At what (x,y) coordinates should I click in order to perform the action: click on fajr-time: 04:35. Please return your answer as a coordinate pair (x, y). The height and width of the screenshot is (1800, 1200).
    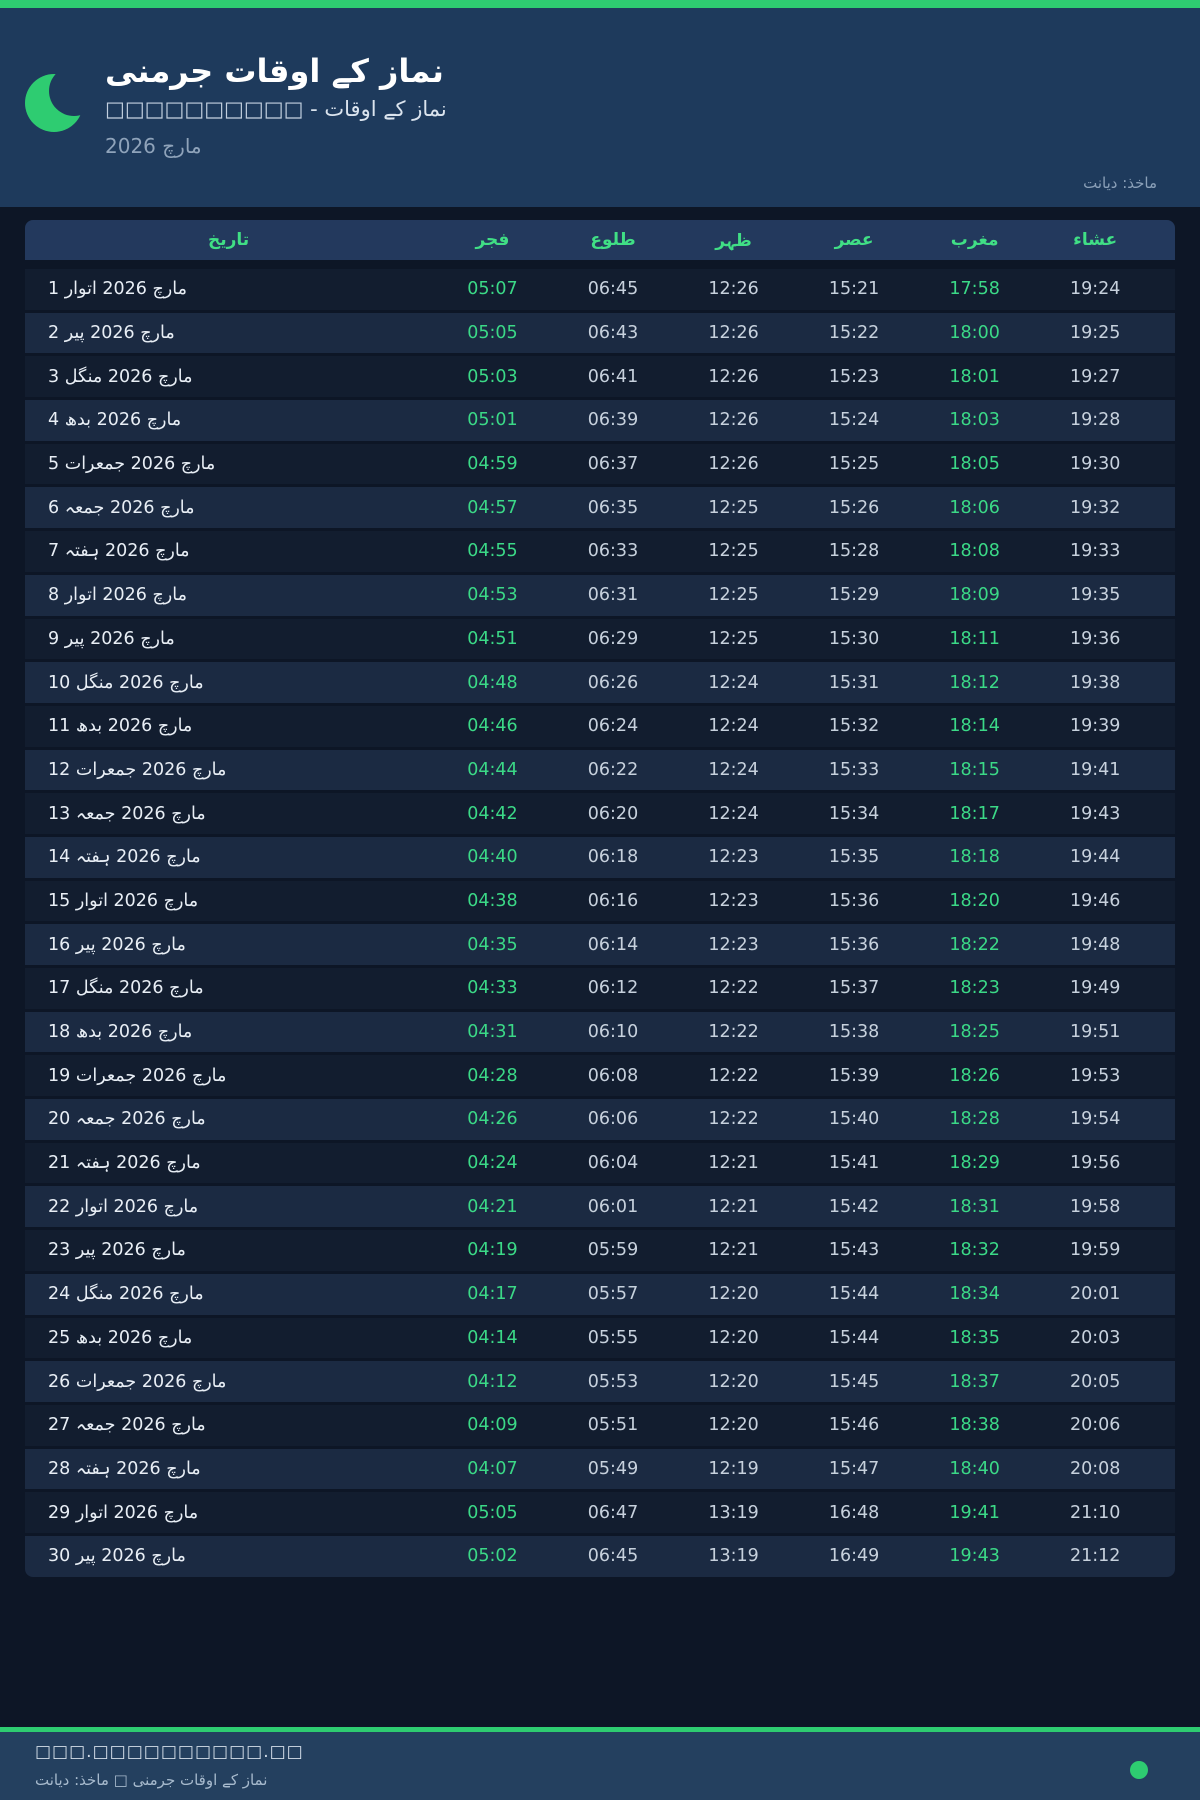
    Looking at the image, I should click on (492, 943).